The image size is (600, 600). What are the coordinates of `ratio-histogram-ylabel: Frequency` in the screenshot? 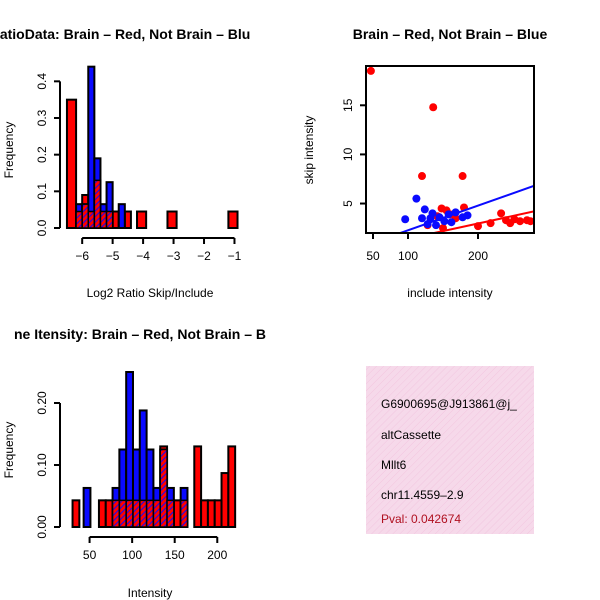 It's located at (9, 150).